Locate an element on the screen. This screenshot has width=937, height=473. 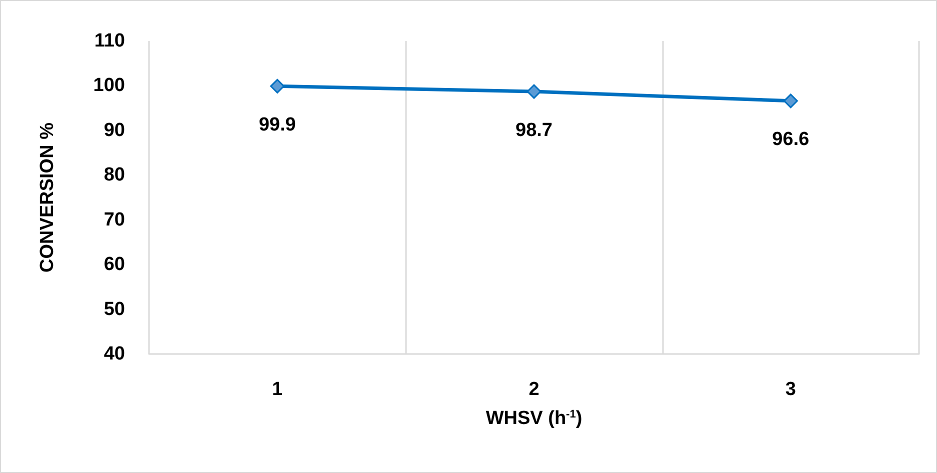
y-axis-title: CONVERSION % is located at coordinates (47, 197).